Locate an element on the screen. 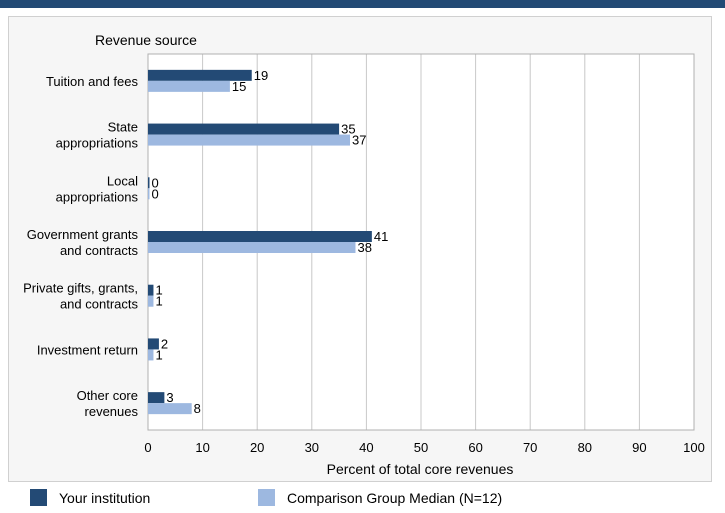 The height and width of the screenshot is (513, 725). data-label-median-2: 0 is located at coordinates (155, 193).